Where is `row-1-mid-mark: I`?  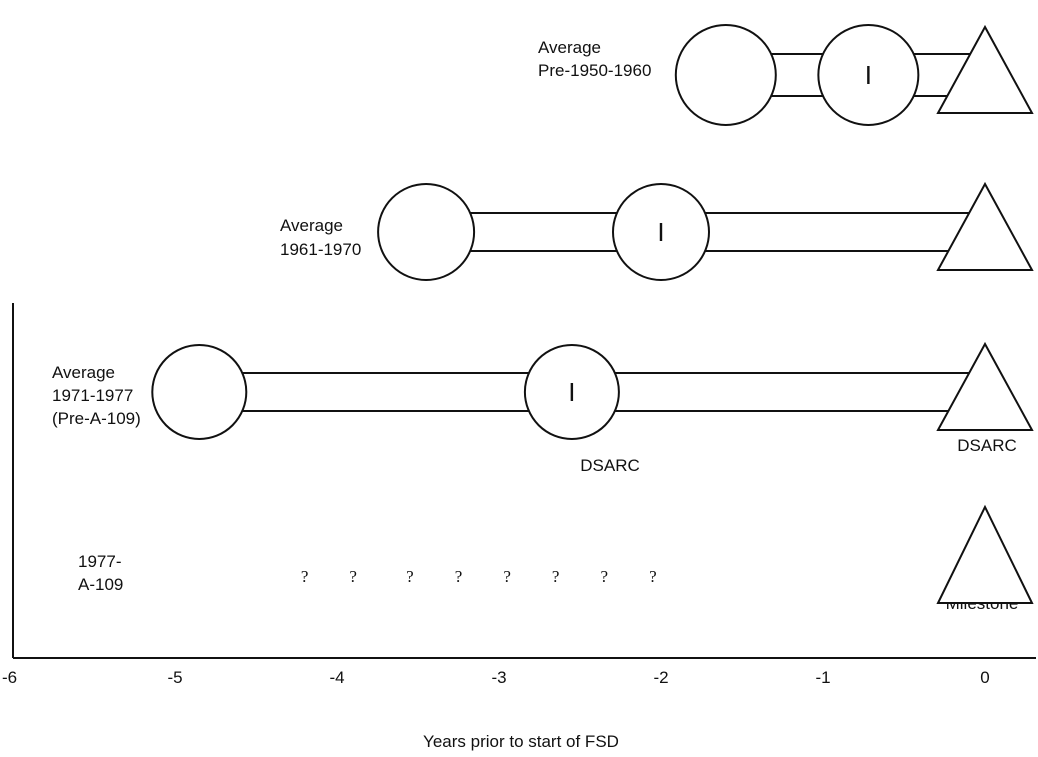
row-1-mid-mark: I is located at coordinates (868, 75).